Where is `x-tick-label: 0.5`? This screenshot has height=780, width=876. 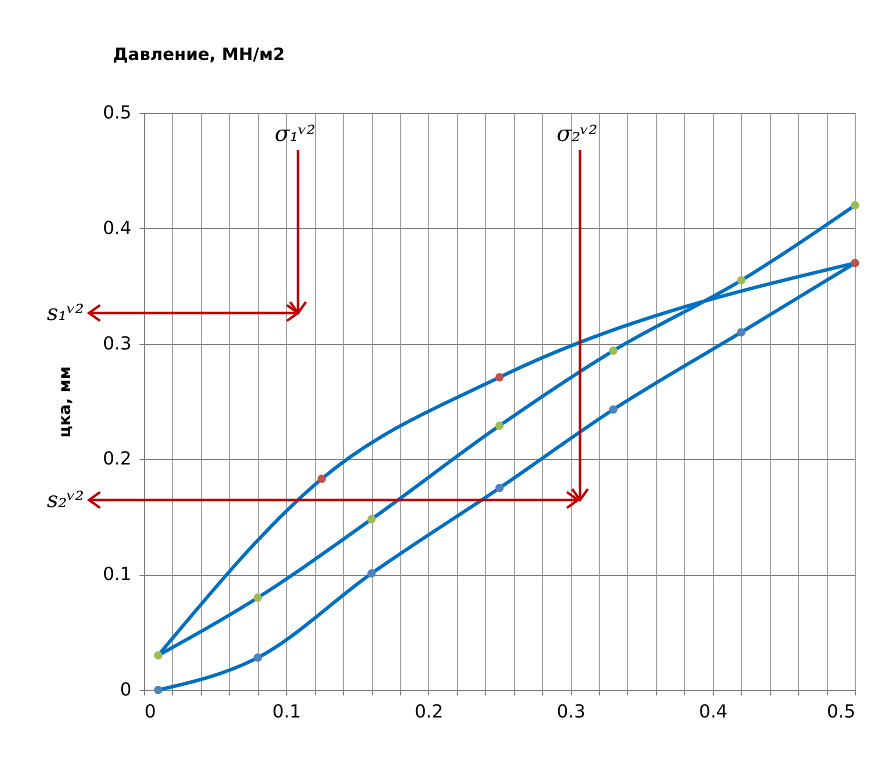 x-tick-label: 0.5 is located at coordinates (841, 712).